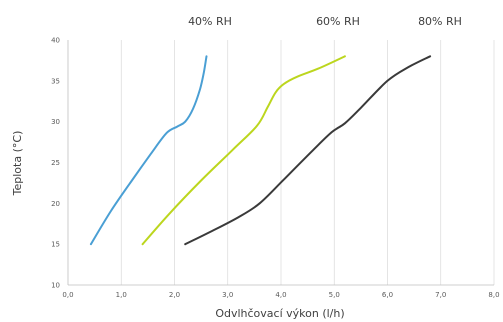 This screenshot has width=503, height=322. Describe the element at coordinates (280, 295) in the screenshot. I see `x-tick-label: 4,0` at that location.